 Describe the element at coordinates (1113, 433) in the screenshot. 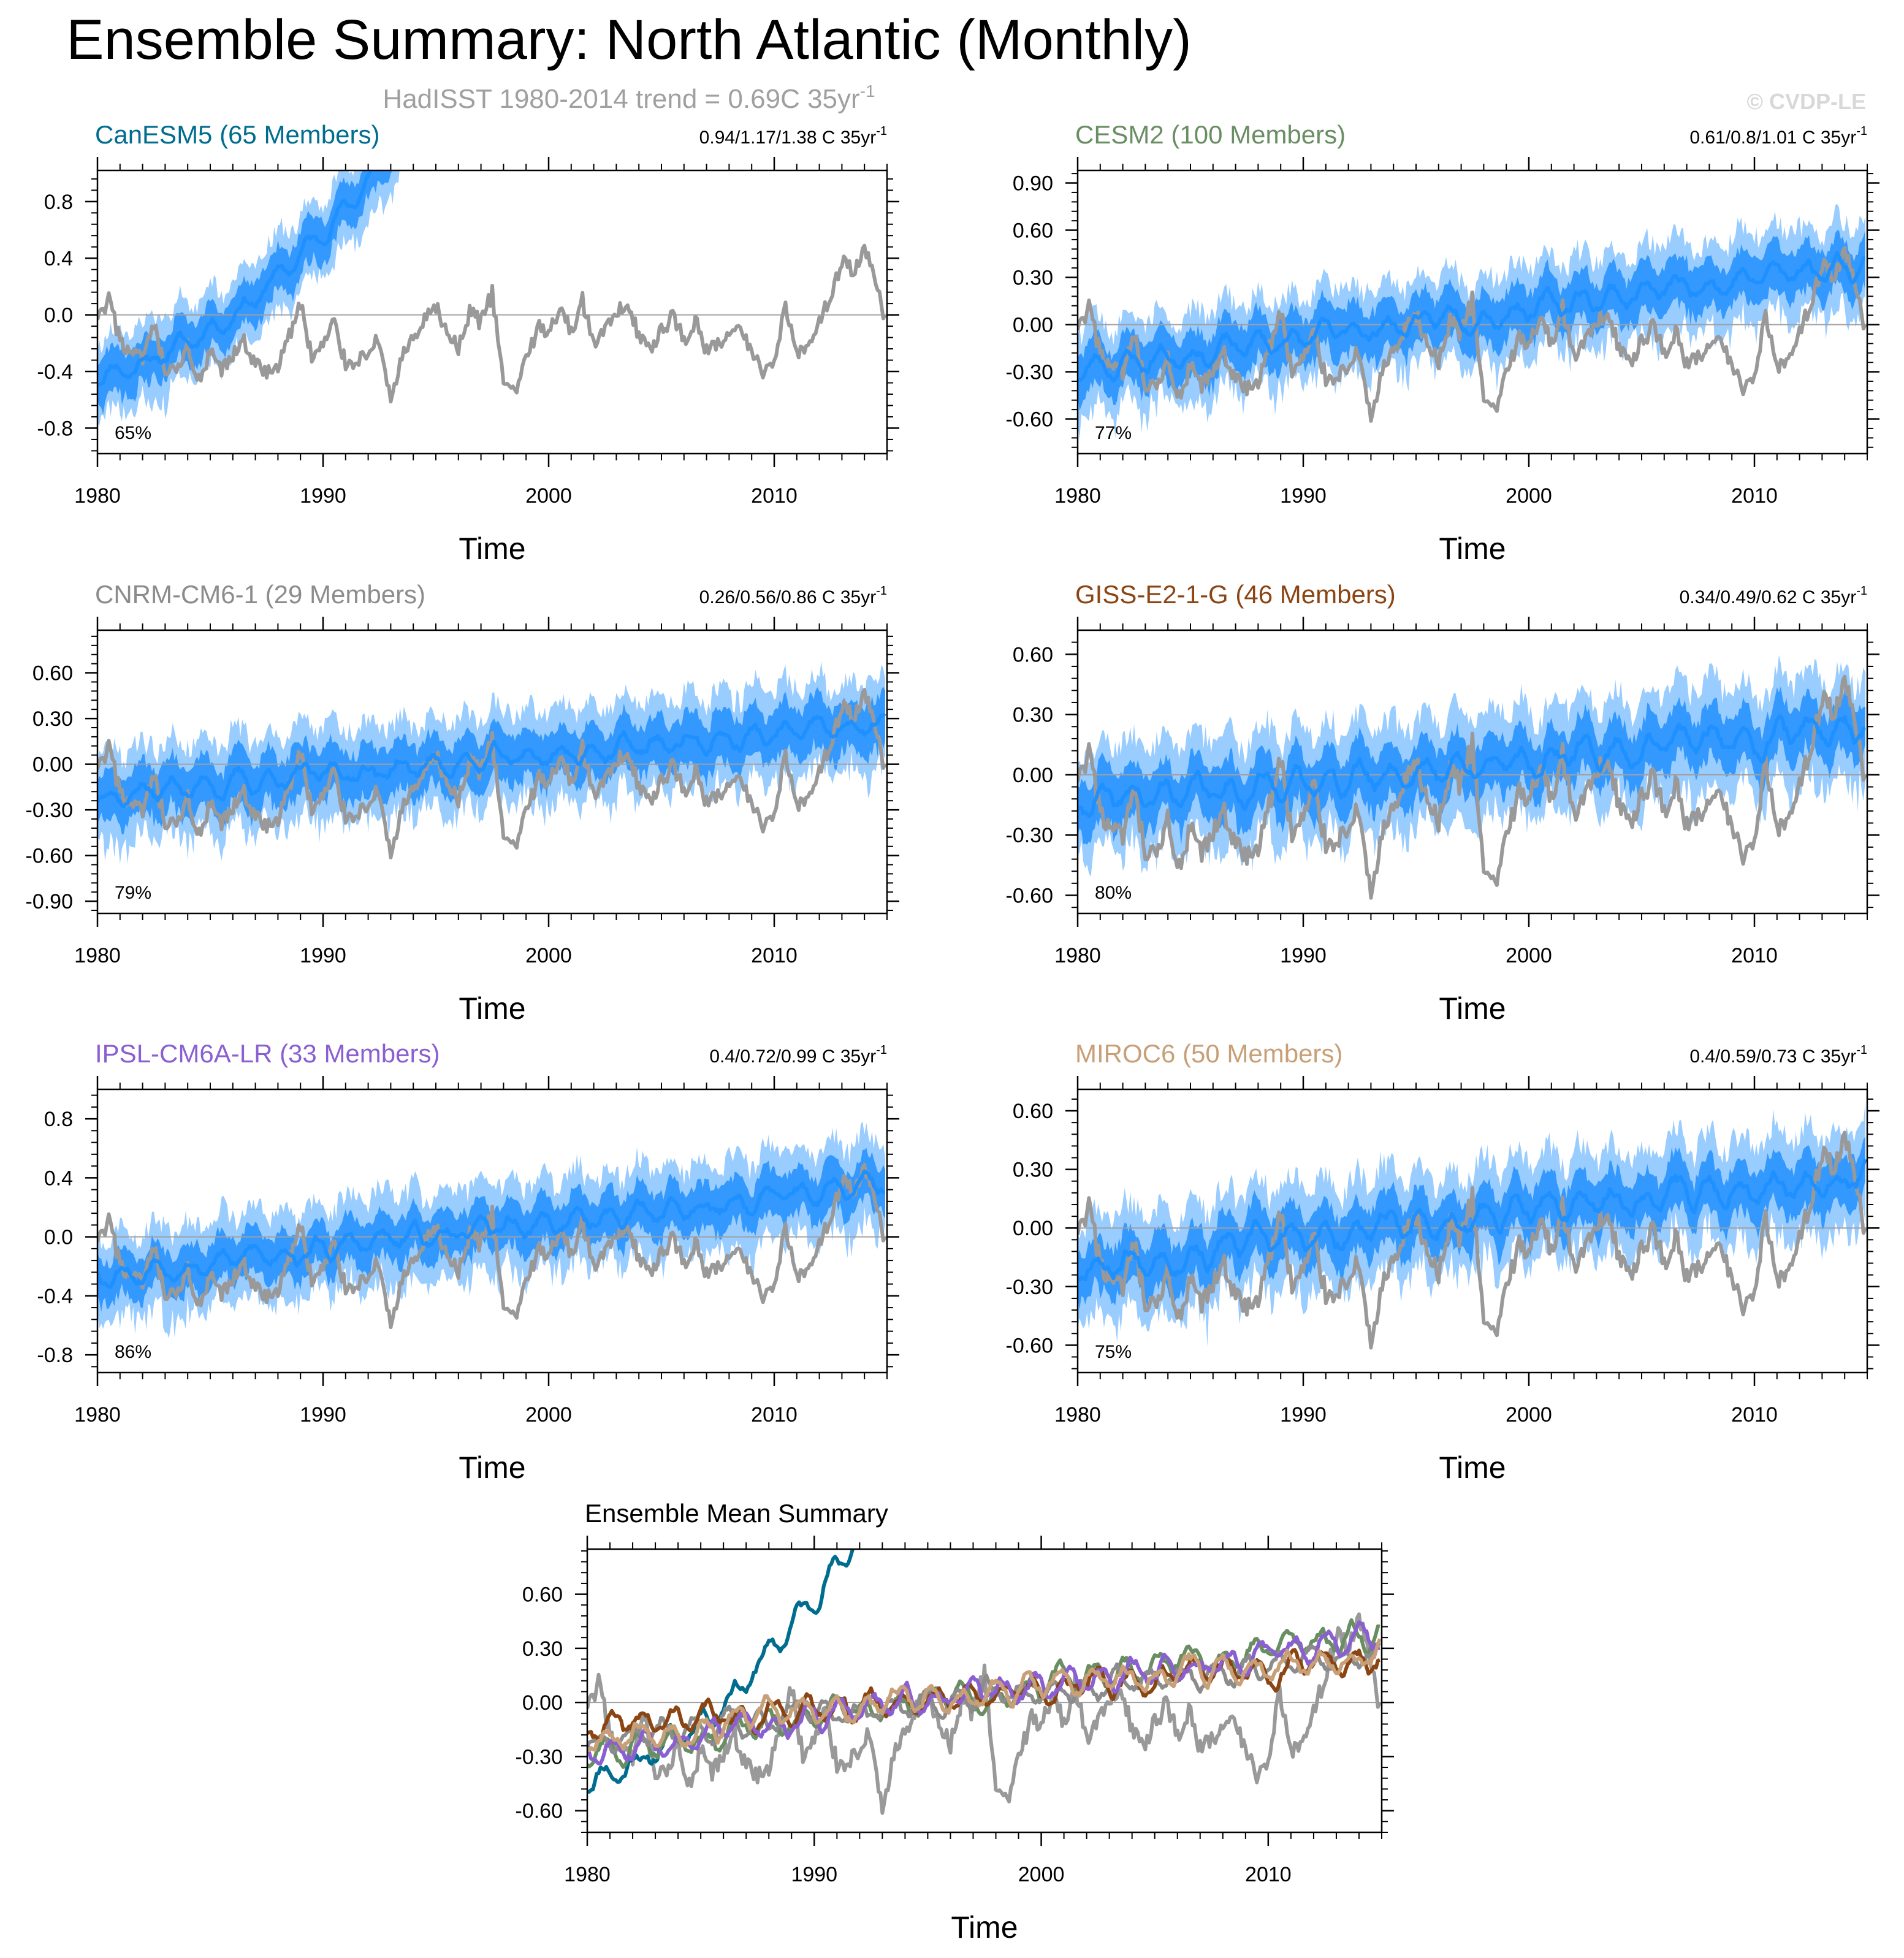

I see `percent-label: 77%` at that location.